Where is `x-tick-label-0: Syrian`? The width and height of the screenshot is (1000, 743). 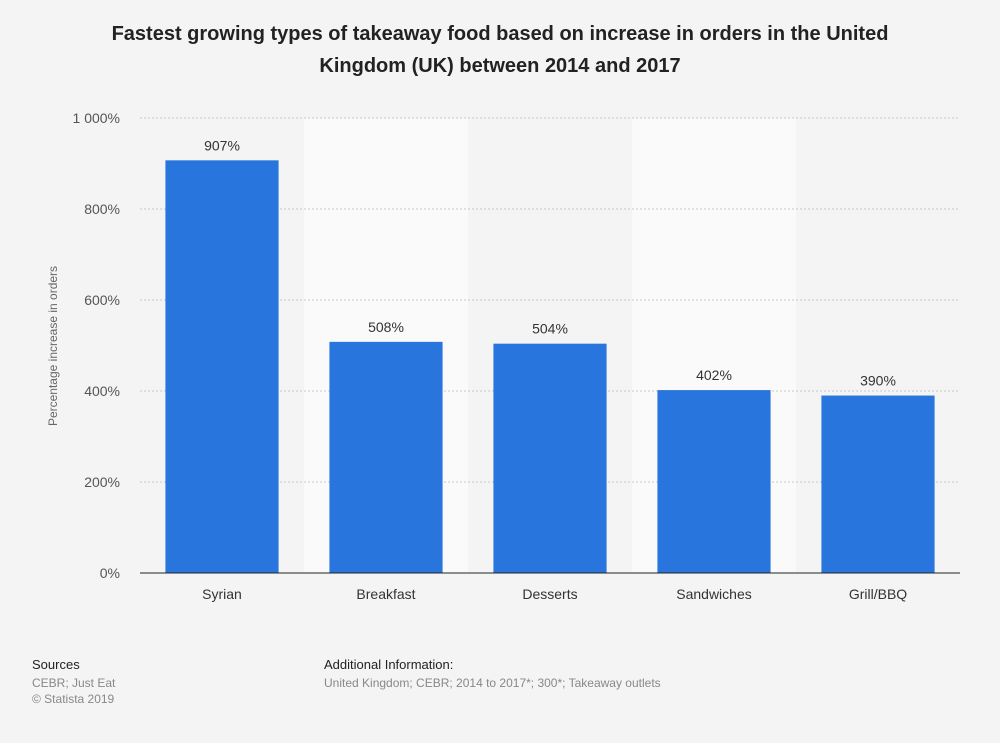 x-tick-label-0: Syrian is located at coordinates (222, 594).